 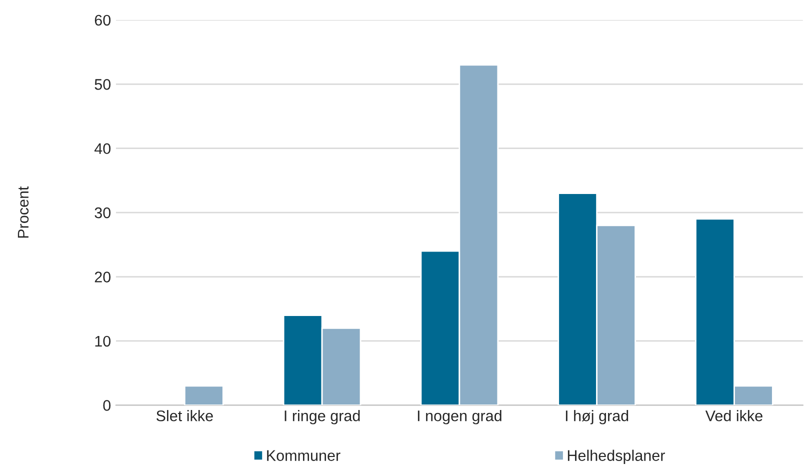 What do you see at coordinates (597, 417) in the screenshot?
I see `x-tick-label: I høj grad` at bounding box center [597, 417].